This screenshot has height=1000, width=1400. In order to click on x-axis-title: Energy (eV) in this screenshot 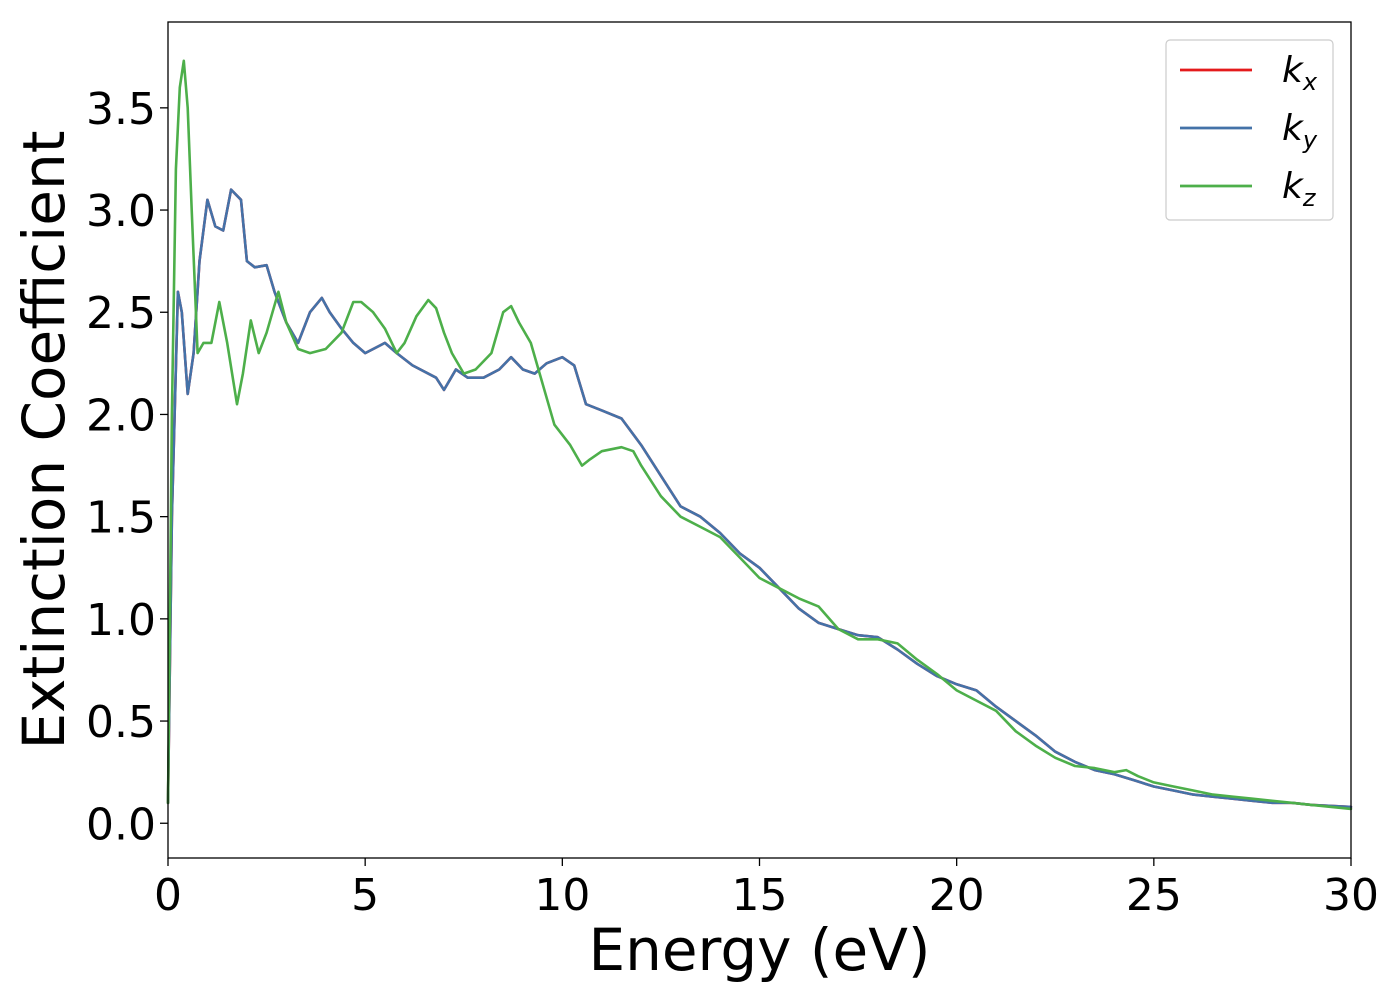, I will do `click(759, 950)`.